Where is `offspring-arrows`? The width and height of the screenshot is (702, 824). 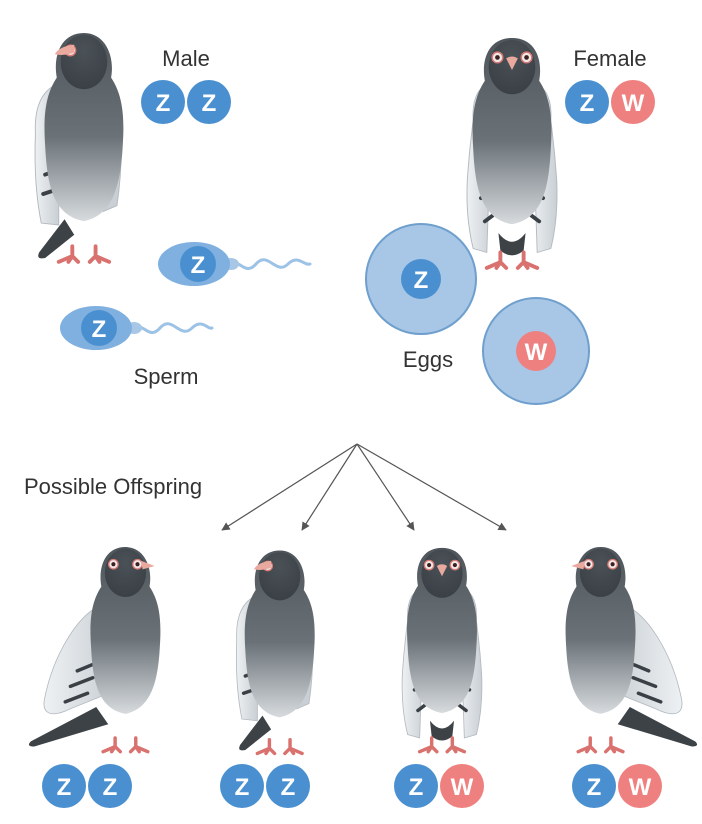 offspring-arrows is located at coordinates (364, 487).